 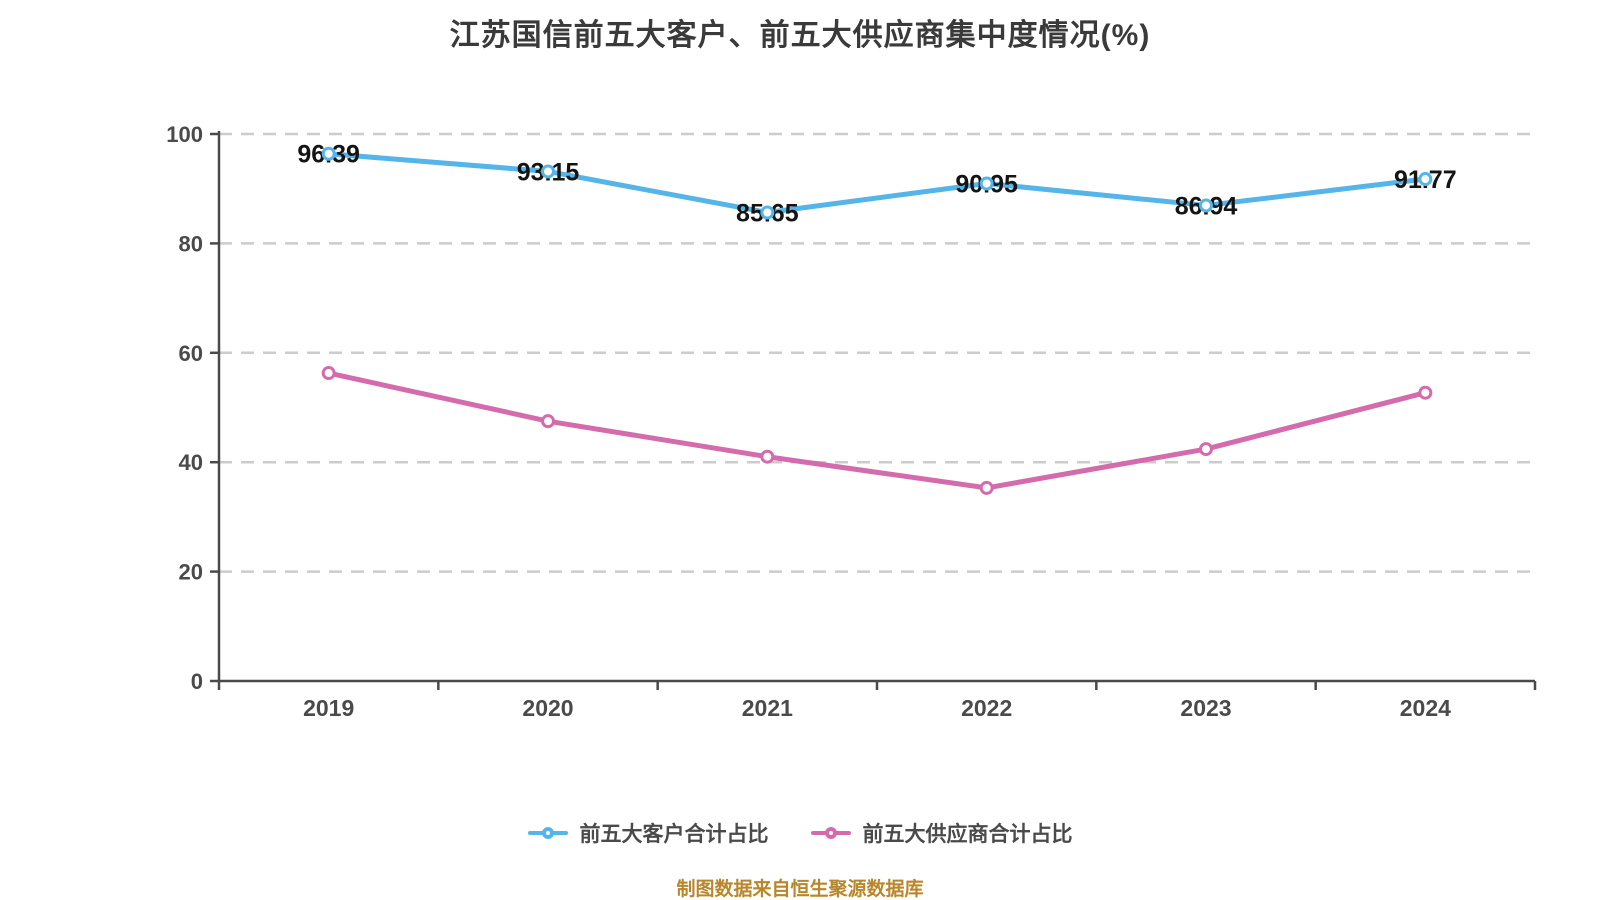 I want to click on chart-title: 江苏国信前五大客户、前五大供应商集中度情况(%), so click(x=800, y=35).